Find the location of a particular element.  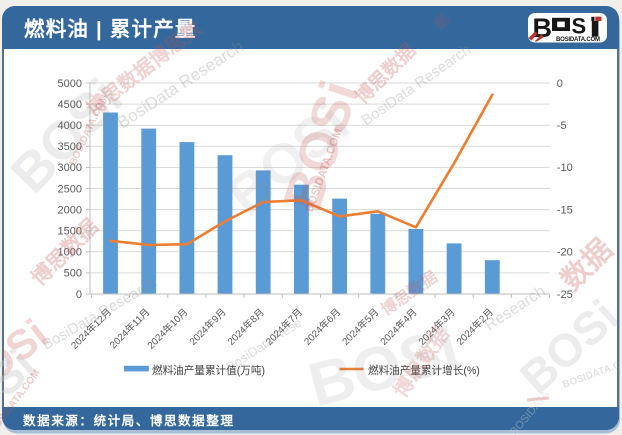

svg-text: 5000 is located at coordinates (70, 84).